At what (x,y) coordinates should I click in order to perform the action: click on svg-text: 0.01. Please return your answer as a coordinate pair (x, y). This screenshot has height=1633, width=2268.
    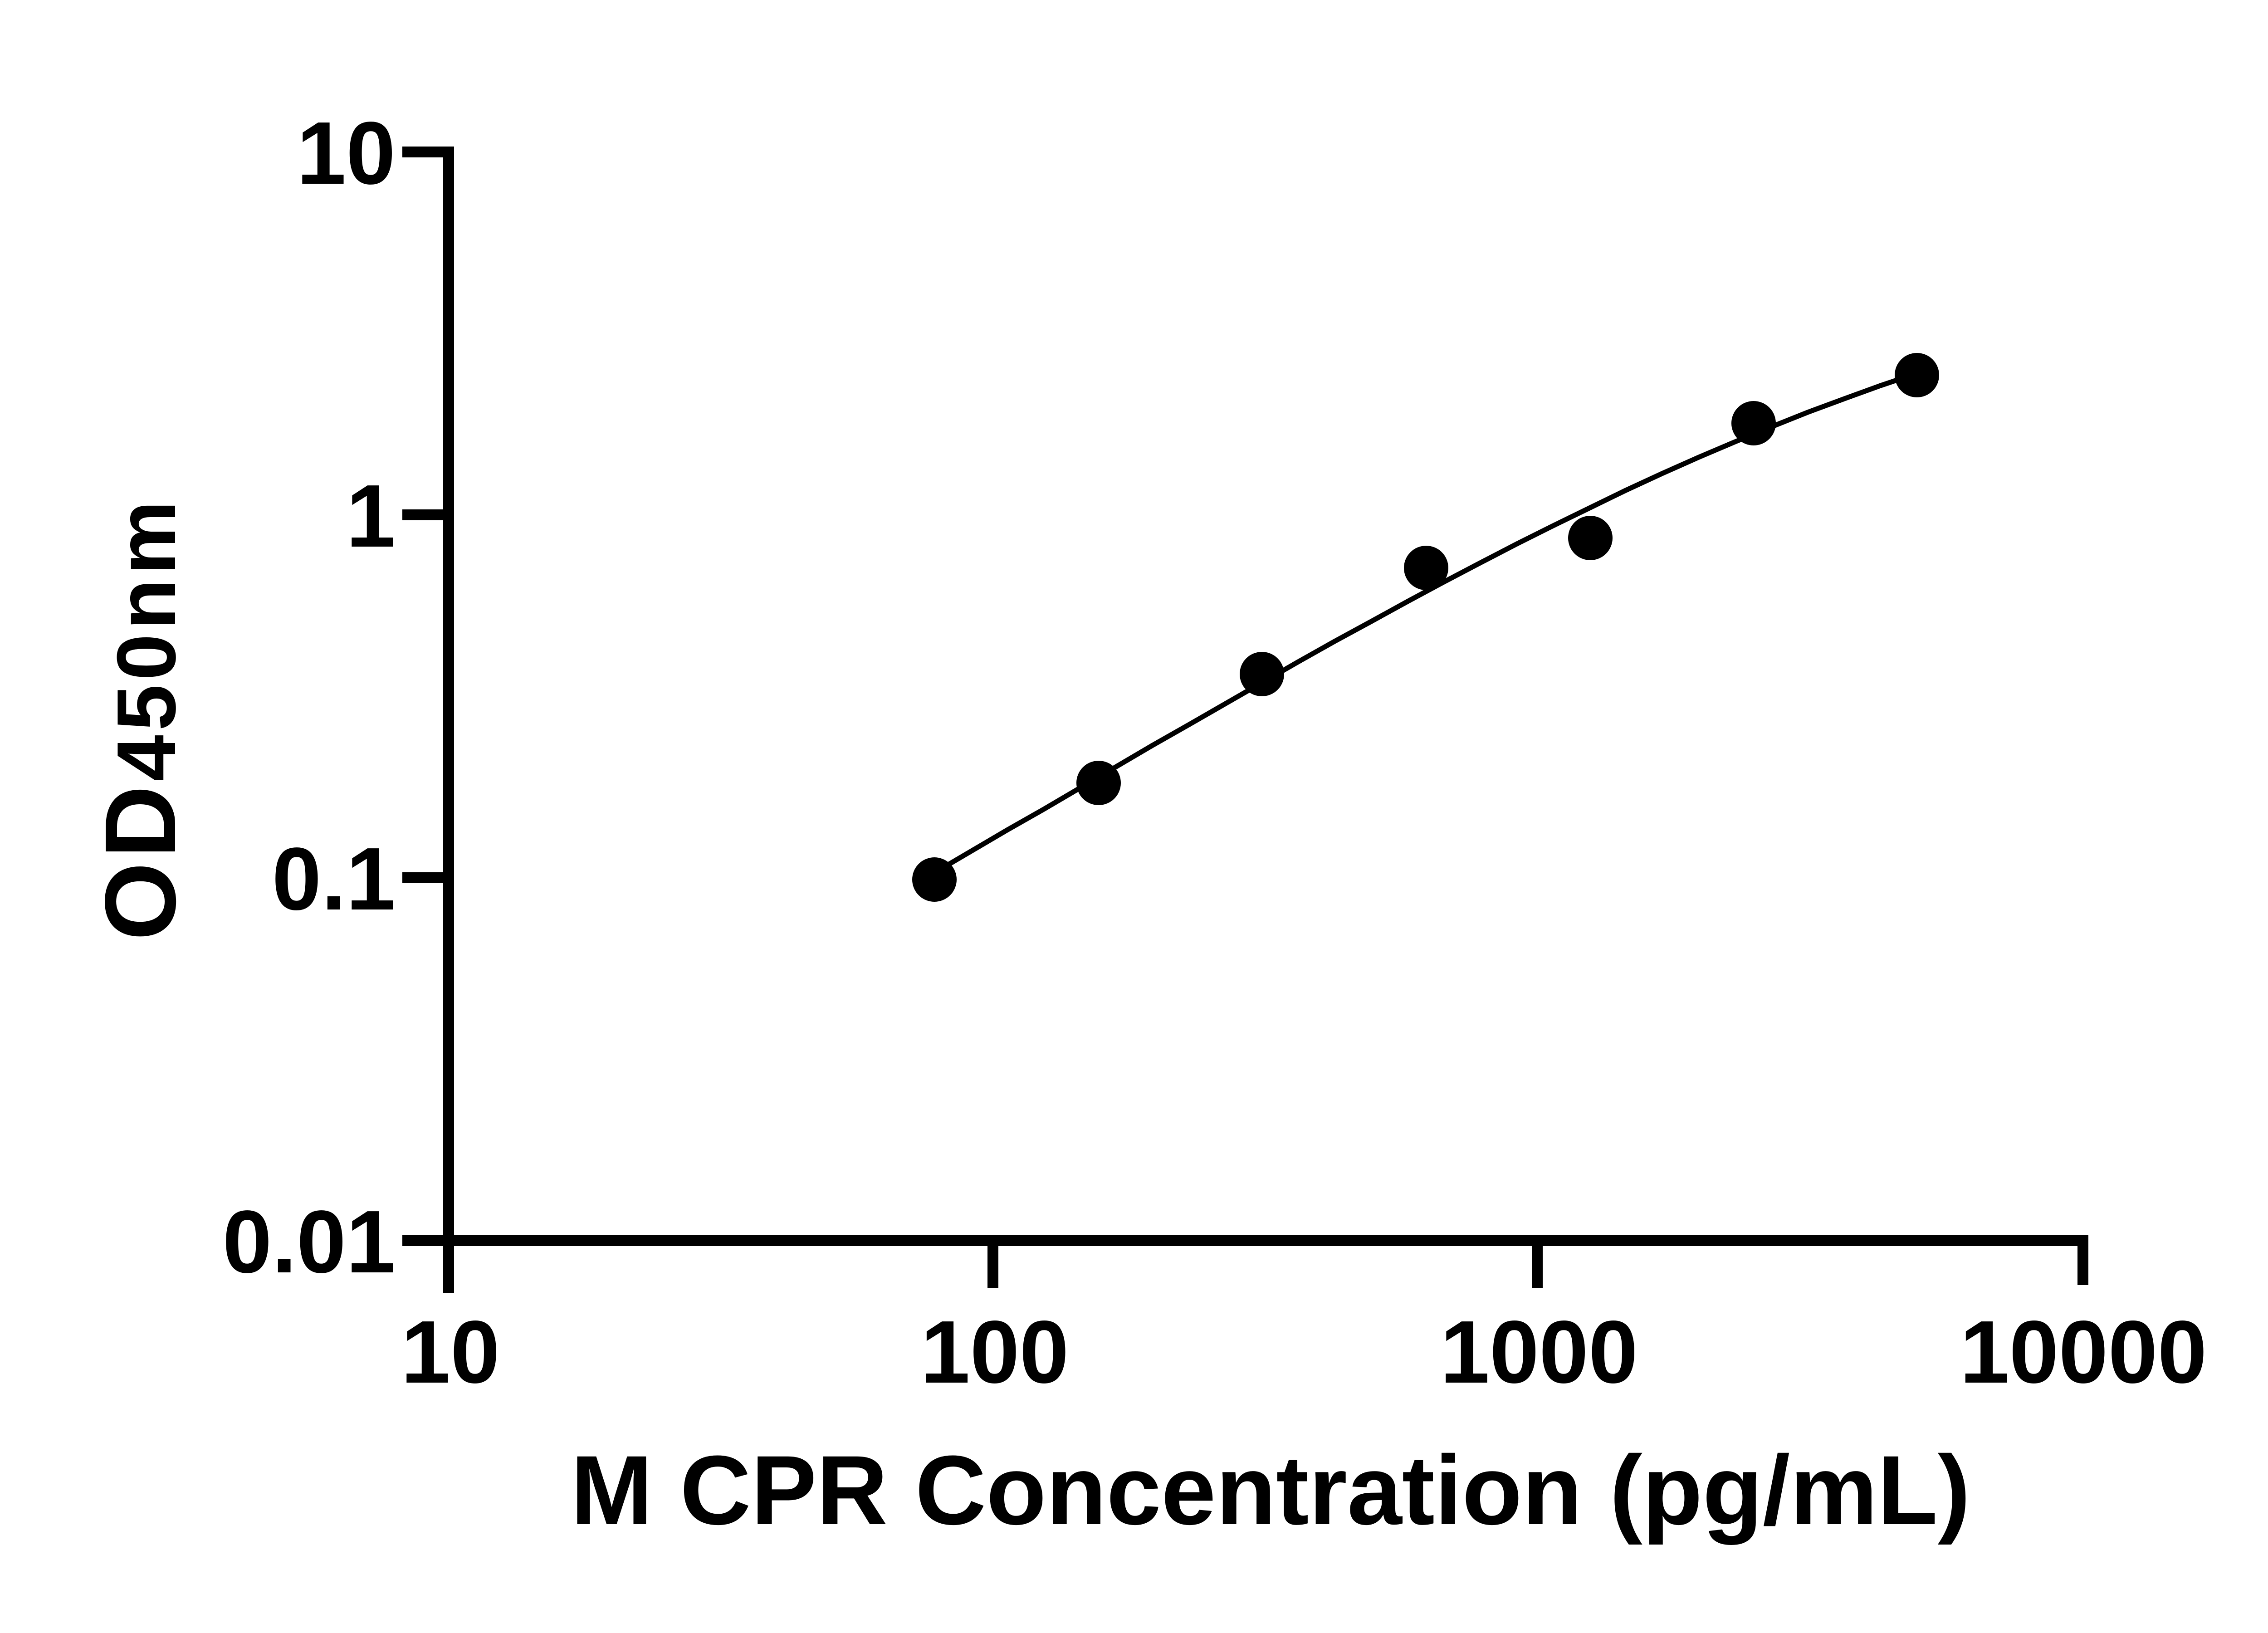
    Looking at the image, I should click on (310, 1241).